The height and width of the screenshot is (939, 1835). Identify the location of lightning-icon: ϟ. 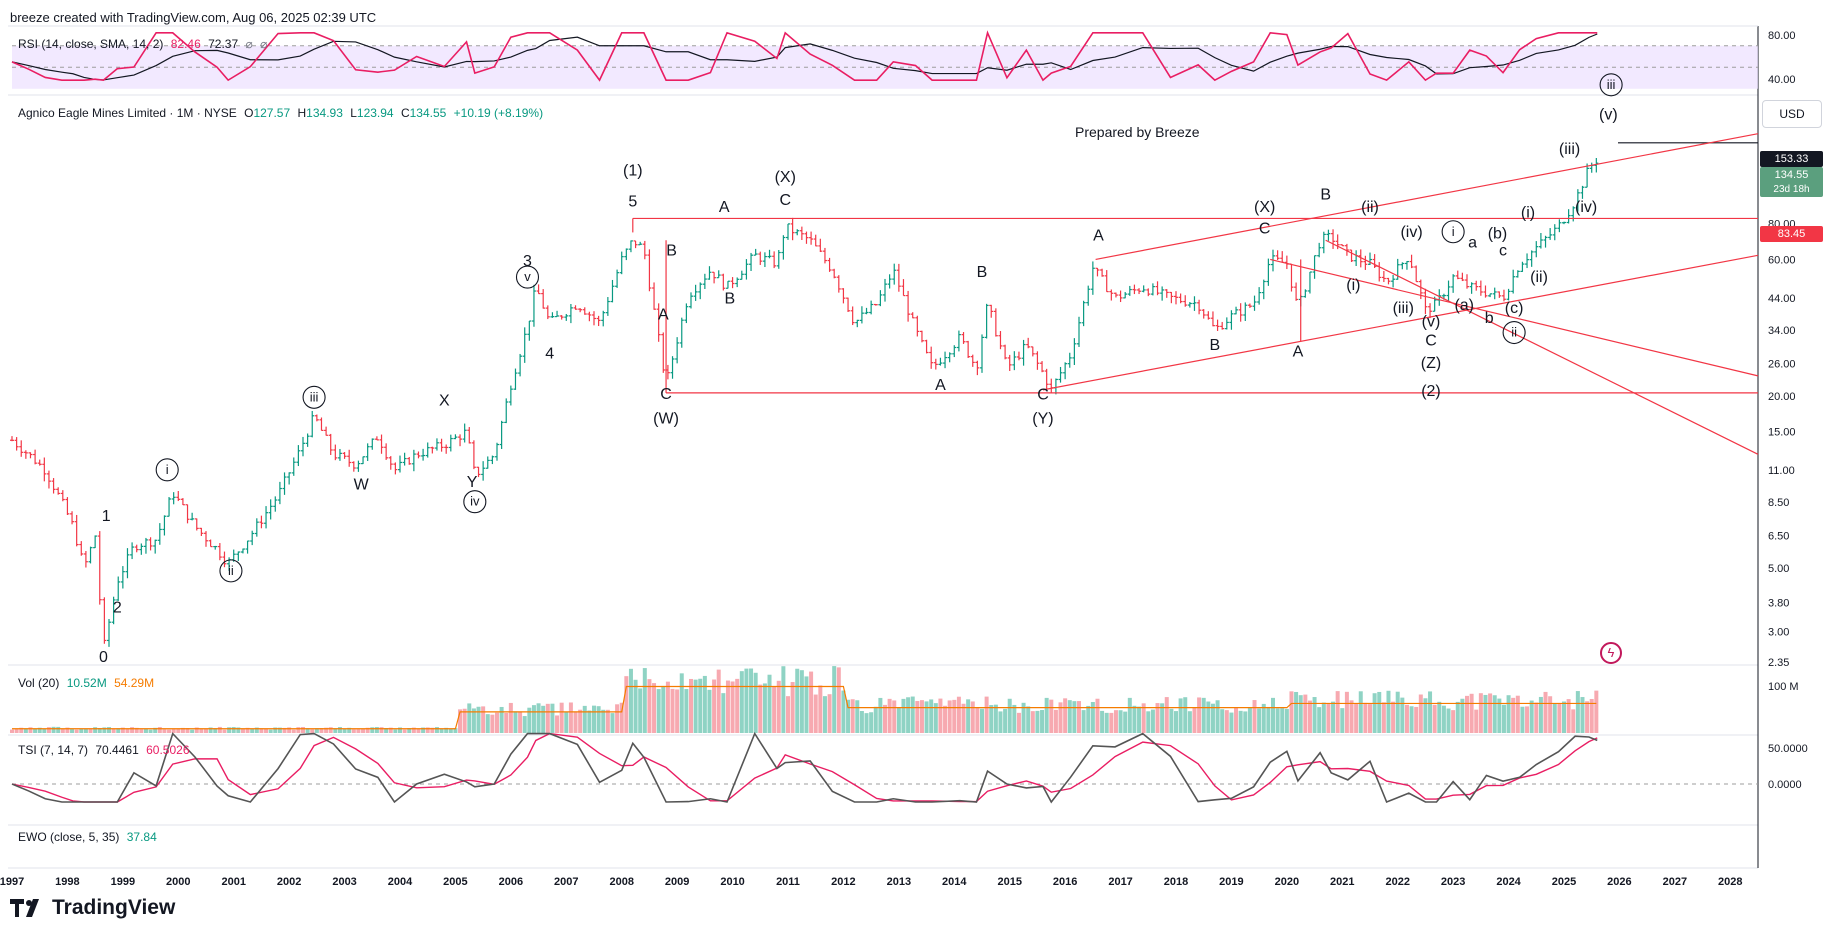
(1611, 653).